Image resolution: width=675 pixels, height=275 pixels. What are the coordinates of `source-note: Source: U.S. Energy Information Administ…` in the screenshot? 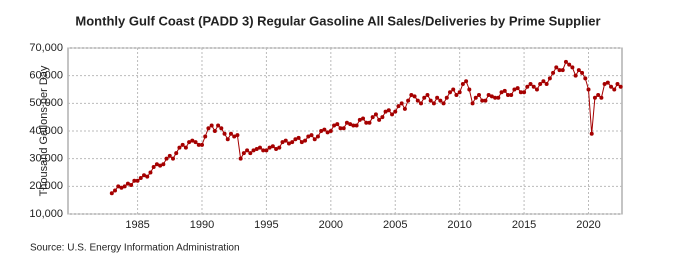 It's located at (135, 248).